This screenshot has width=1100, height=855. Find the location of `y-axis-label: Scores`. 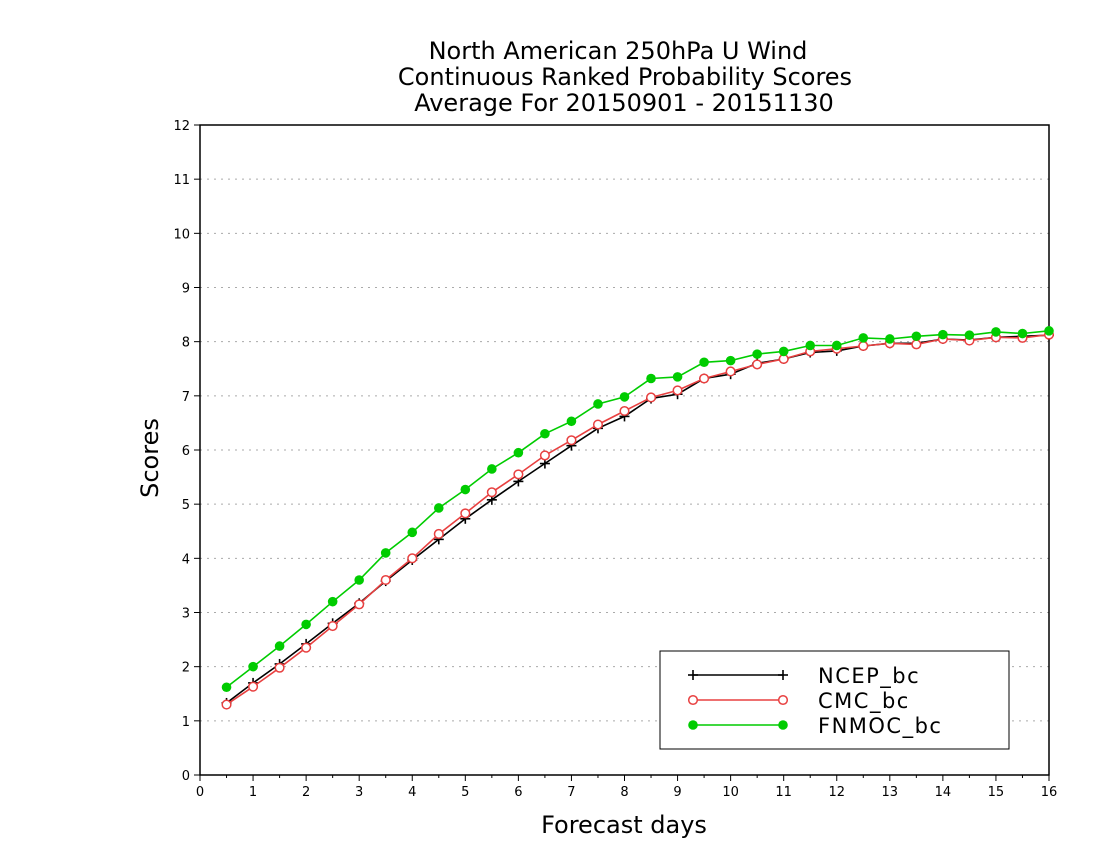

y-axis-label: Scores is located at coordinates (150, 458).